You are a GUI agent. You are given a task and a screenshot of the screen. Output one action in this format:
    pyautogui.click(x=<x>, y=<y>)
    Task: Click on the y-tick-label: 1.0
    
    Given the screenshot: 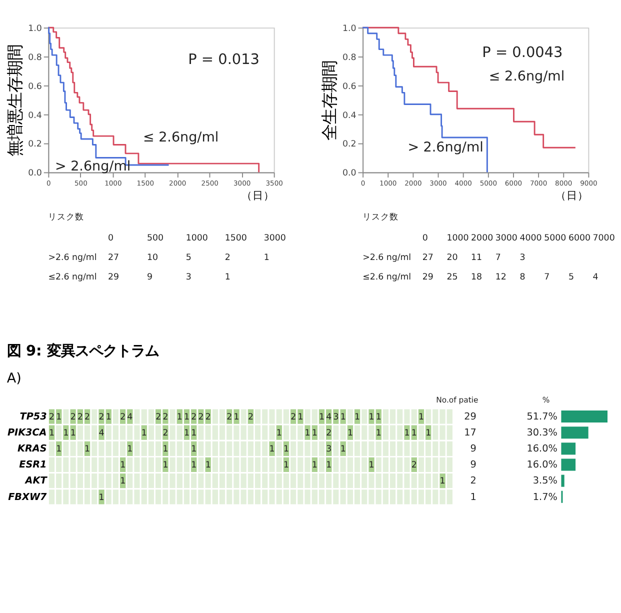 What is the action you would take?
    pyautogui.click(x=35, y=29)
    